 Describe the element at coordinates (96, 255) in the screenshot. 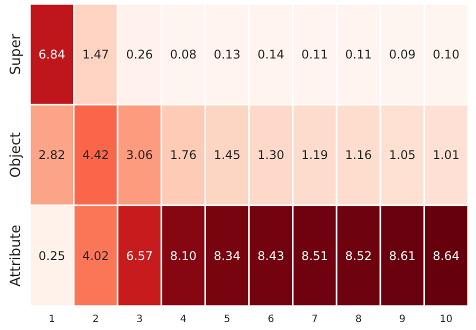

I see `data-label: 4.02` at that location.